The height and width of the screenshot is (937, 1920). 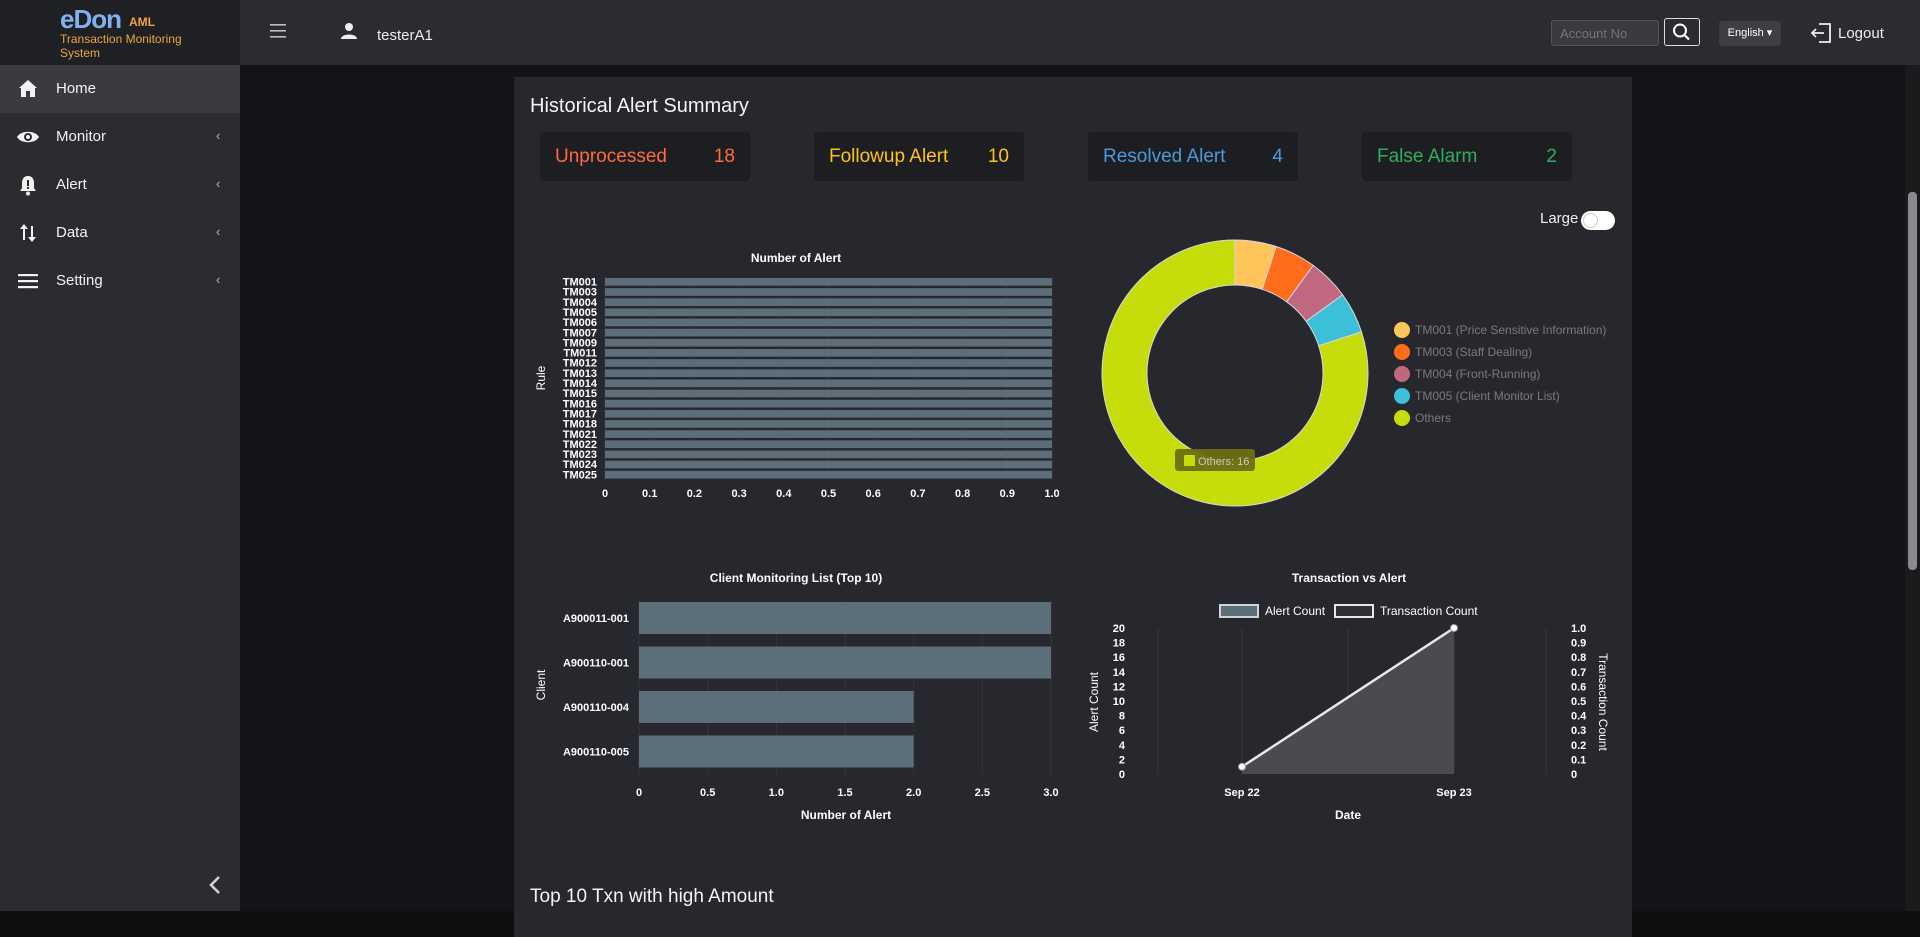 What do you see at coordinates (1277, 156) in the screenshot?
I see `stat-value: 4` at bounding box center [1277, 156].